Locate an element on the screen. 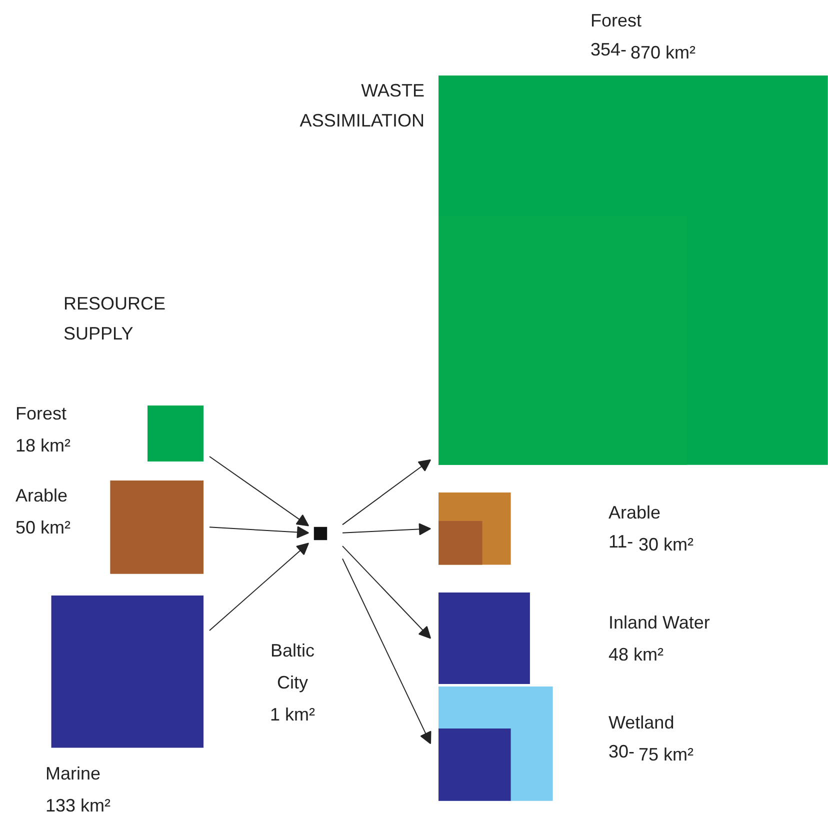  category-label: Wetland is located at coordinates (641, 722).